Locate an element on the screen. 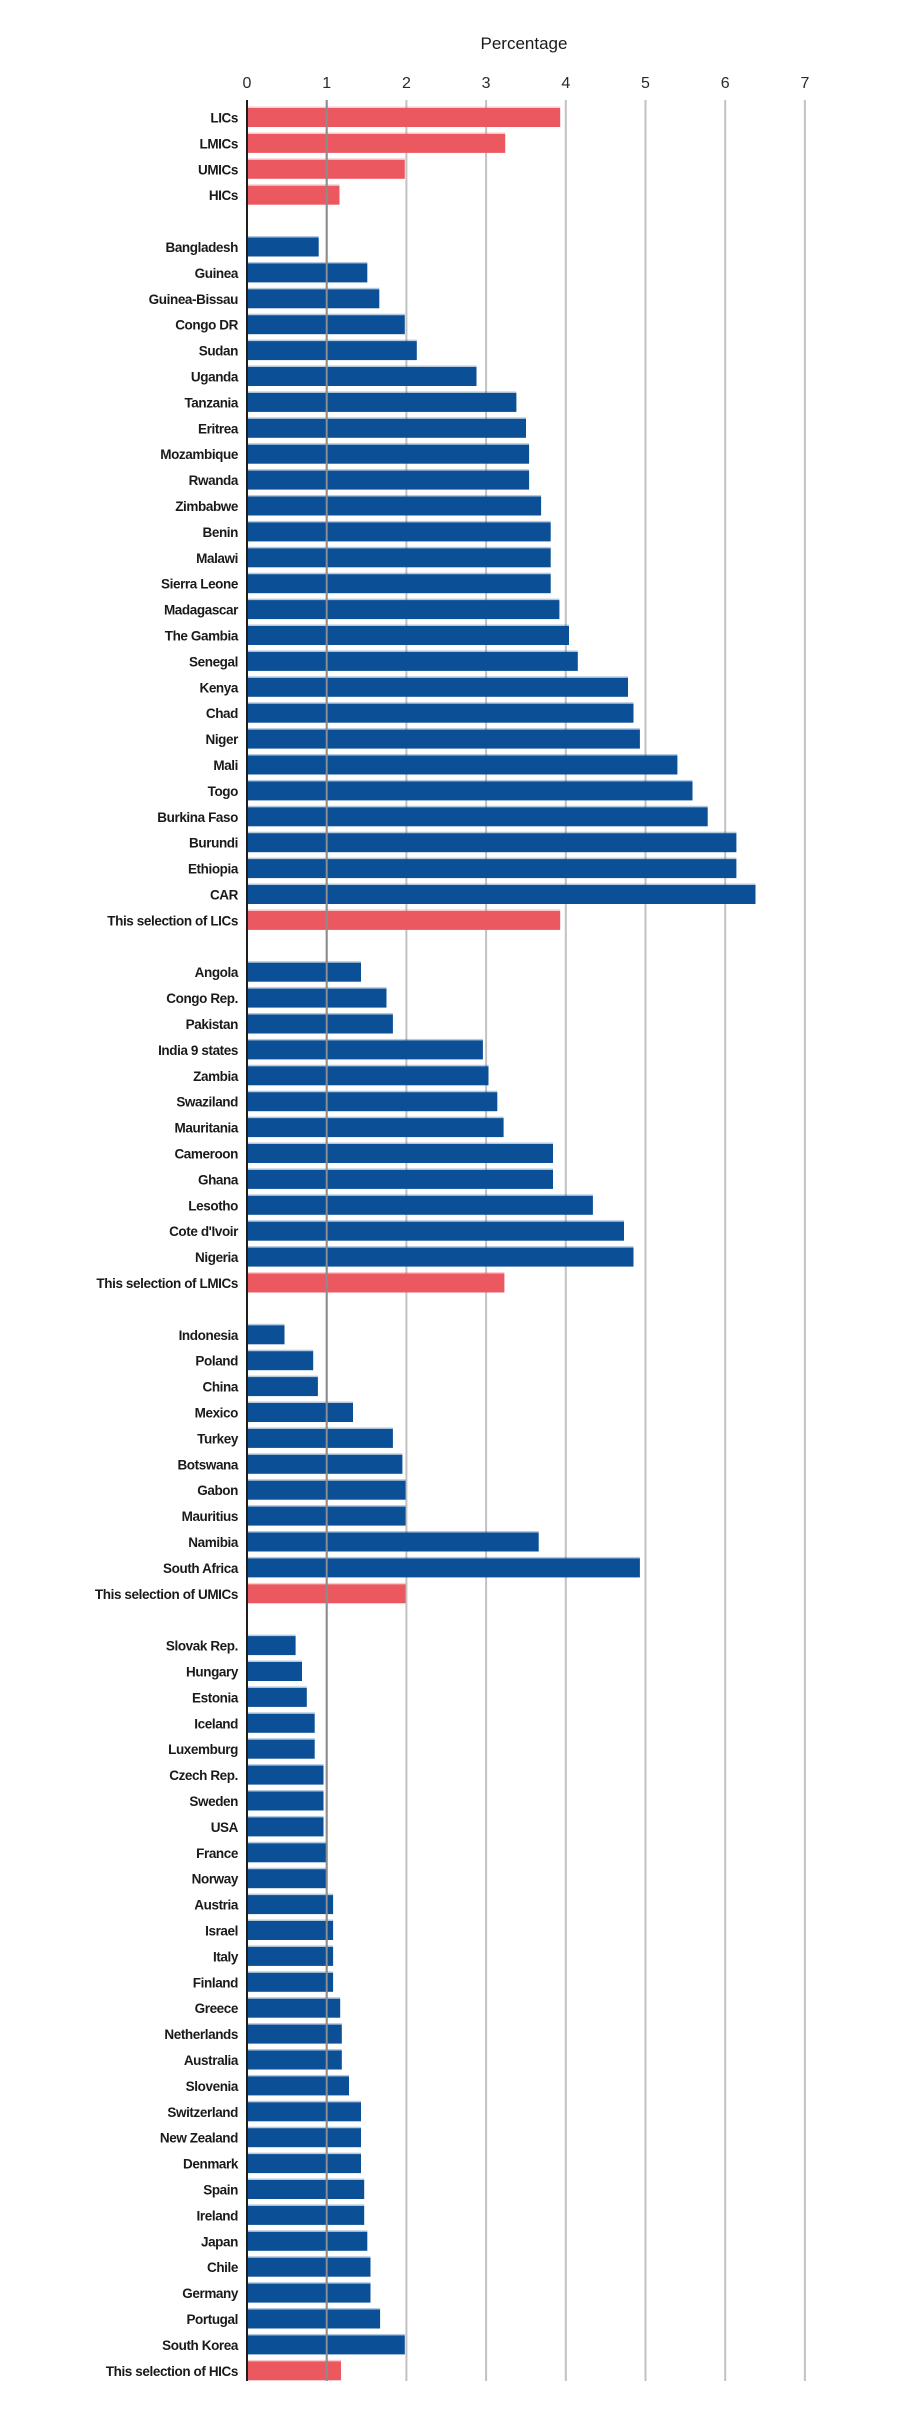  category-label: Botswana is located at coordinates (207, 1464).